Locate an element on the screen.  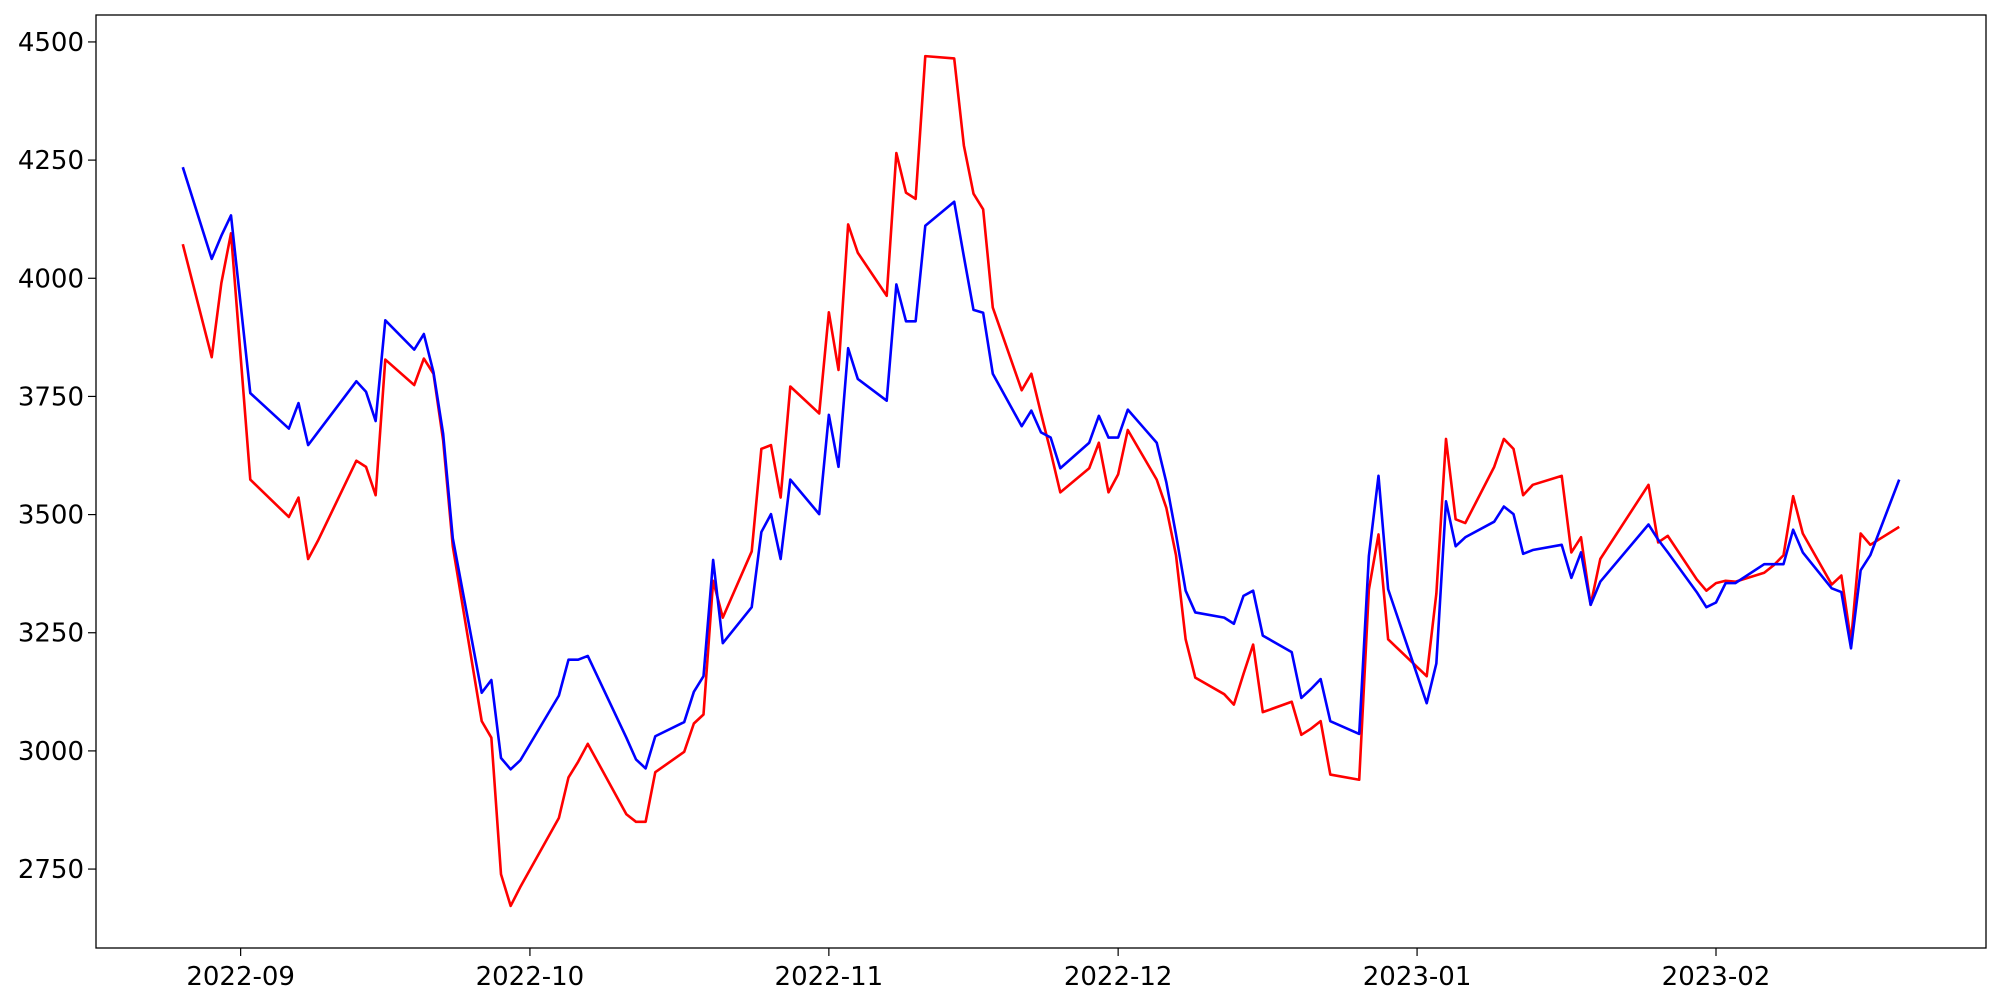
y-tick-label: 3250 is located at coordinates (51, 634).